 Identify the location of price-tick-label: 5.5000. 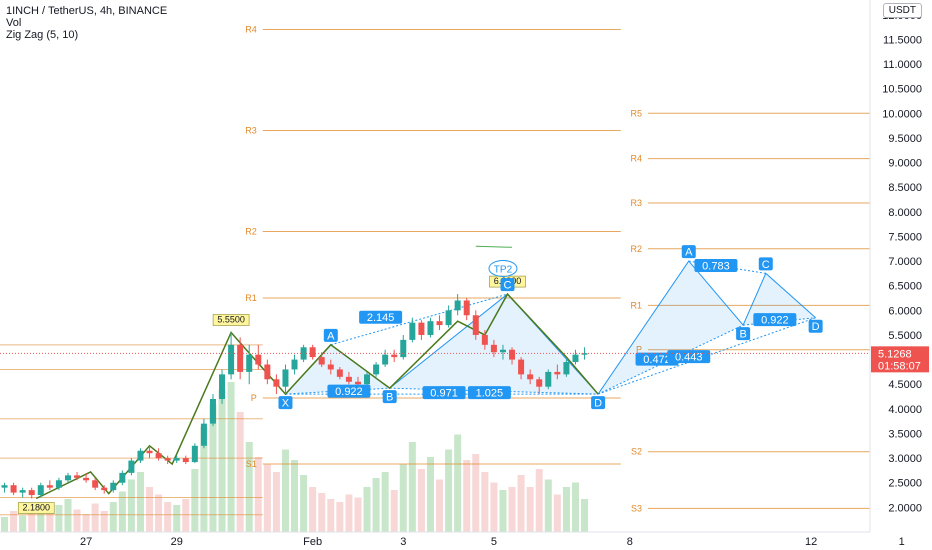
(905, 336).